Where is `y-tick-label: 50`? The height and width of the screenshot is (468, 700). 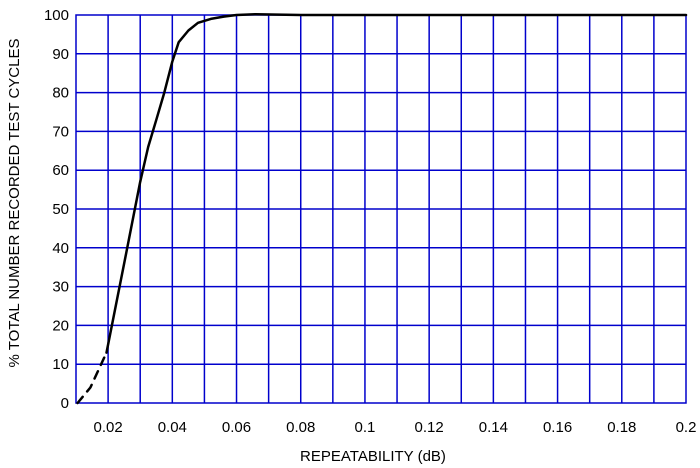
y-tick-label: 50 is located at coordinates (60, 209).